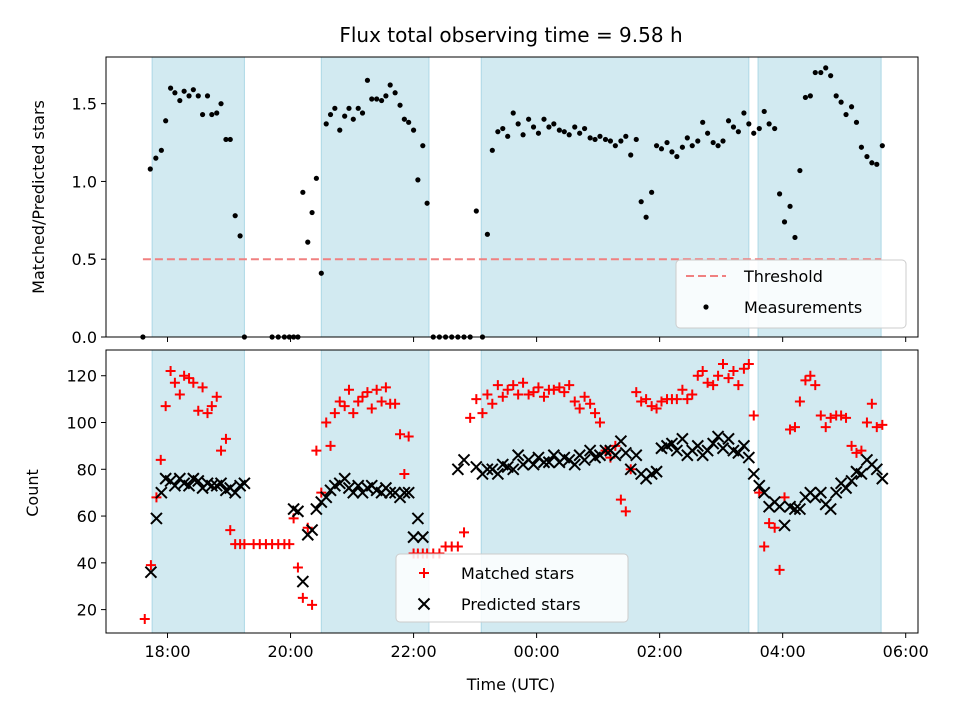 Image resolution: width=960 pixels, height=720 pixels. I want to click on top-y-tick-label: 1.5, so click(84, 104).